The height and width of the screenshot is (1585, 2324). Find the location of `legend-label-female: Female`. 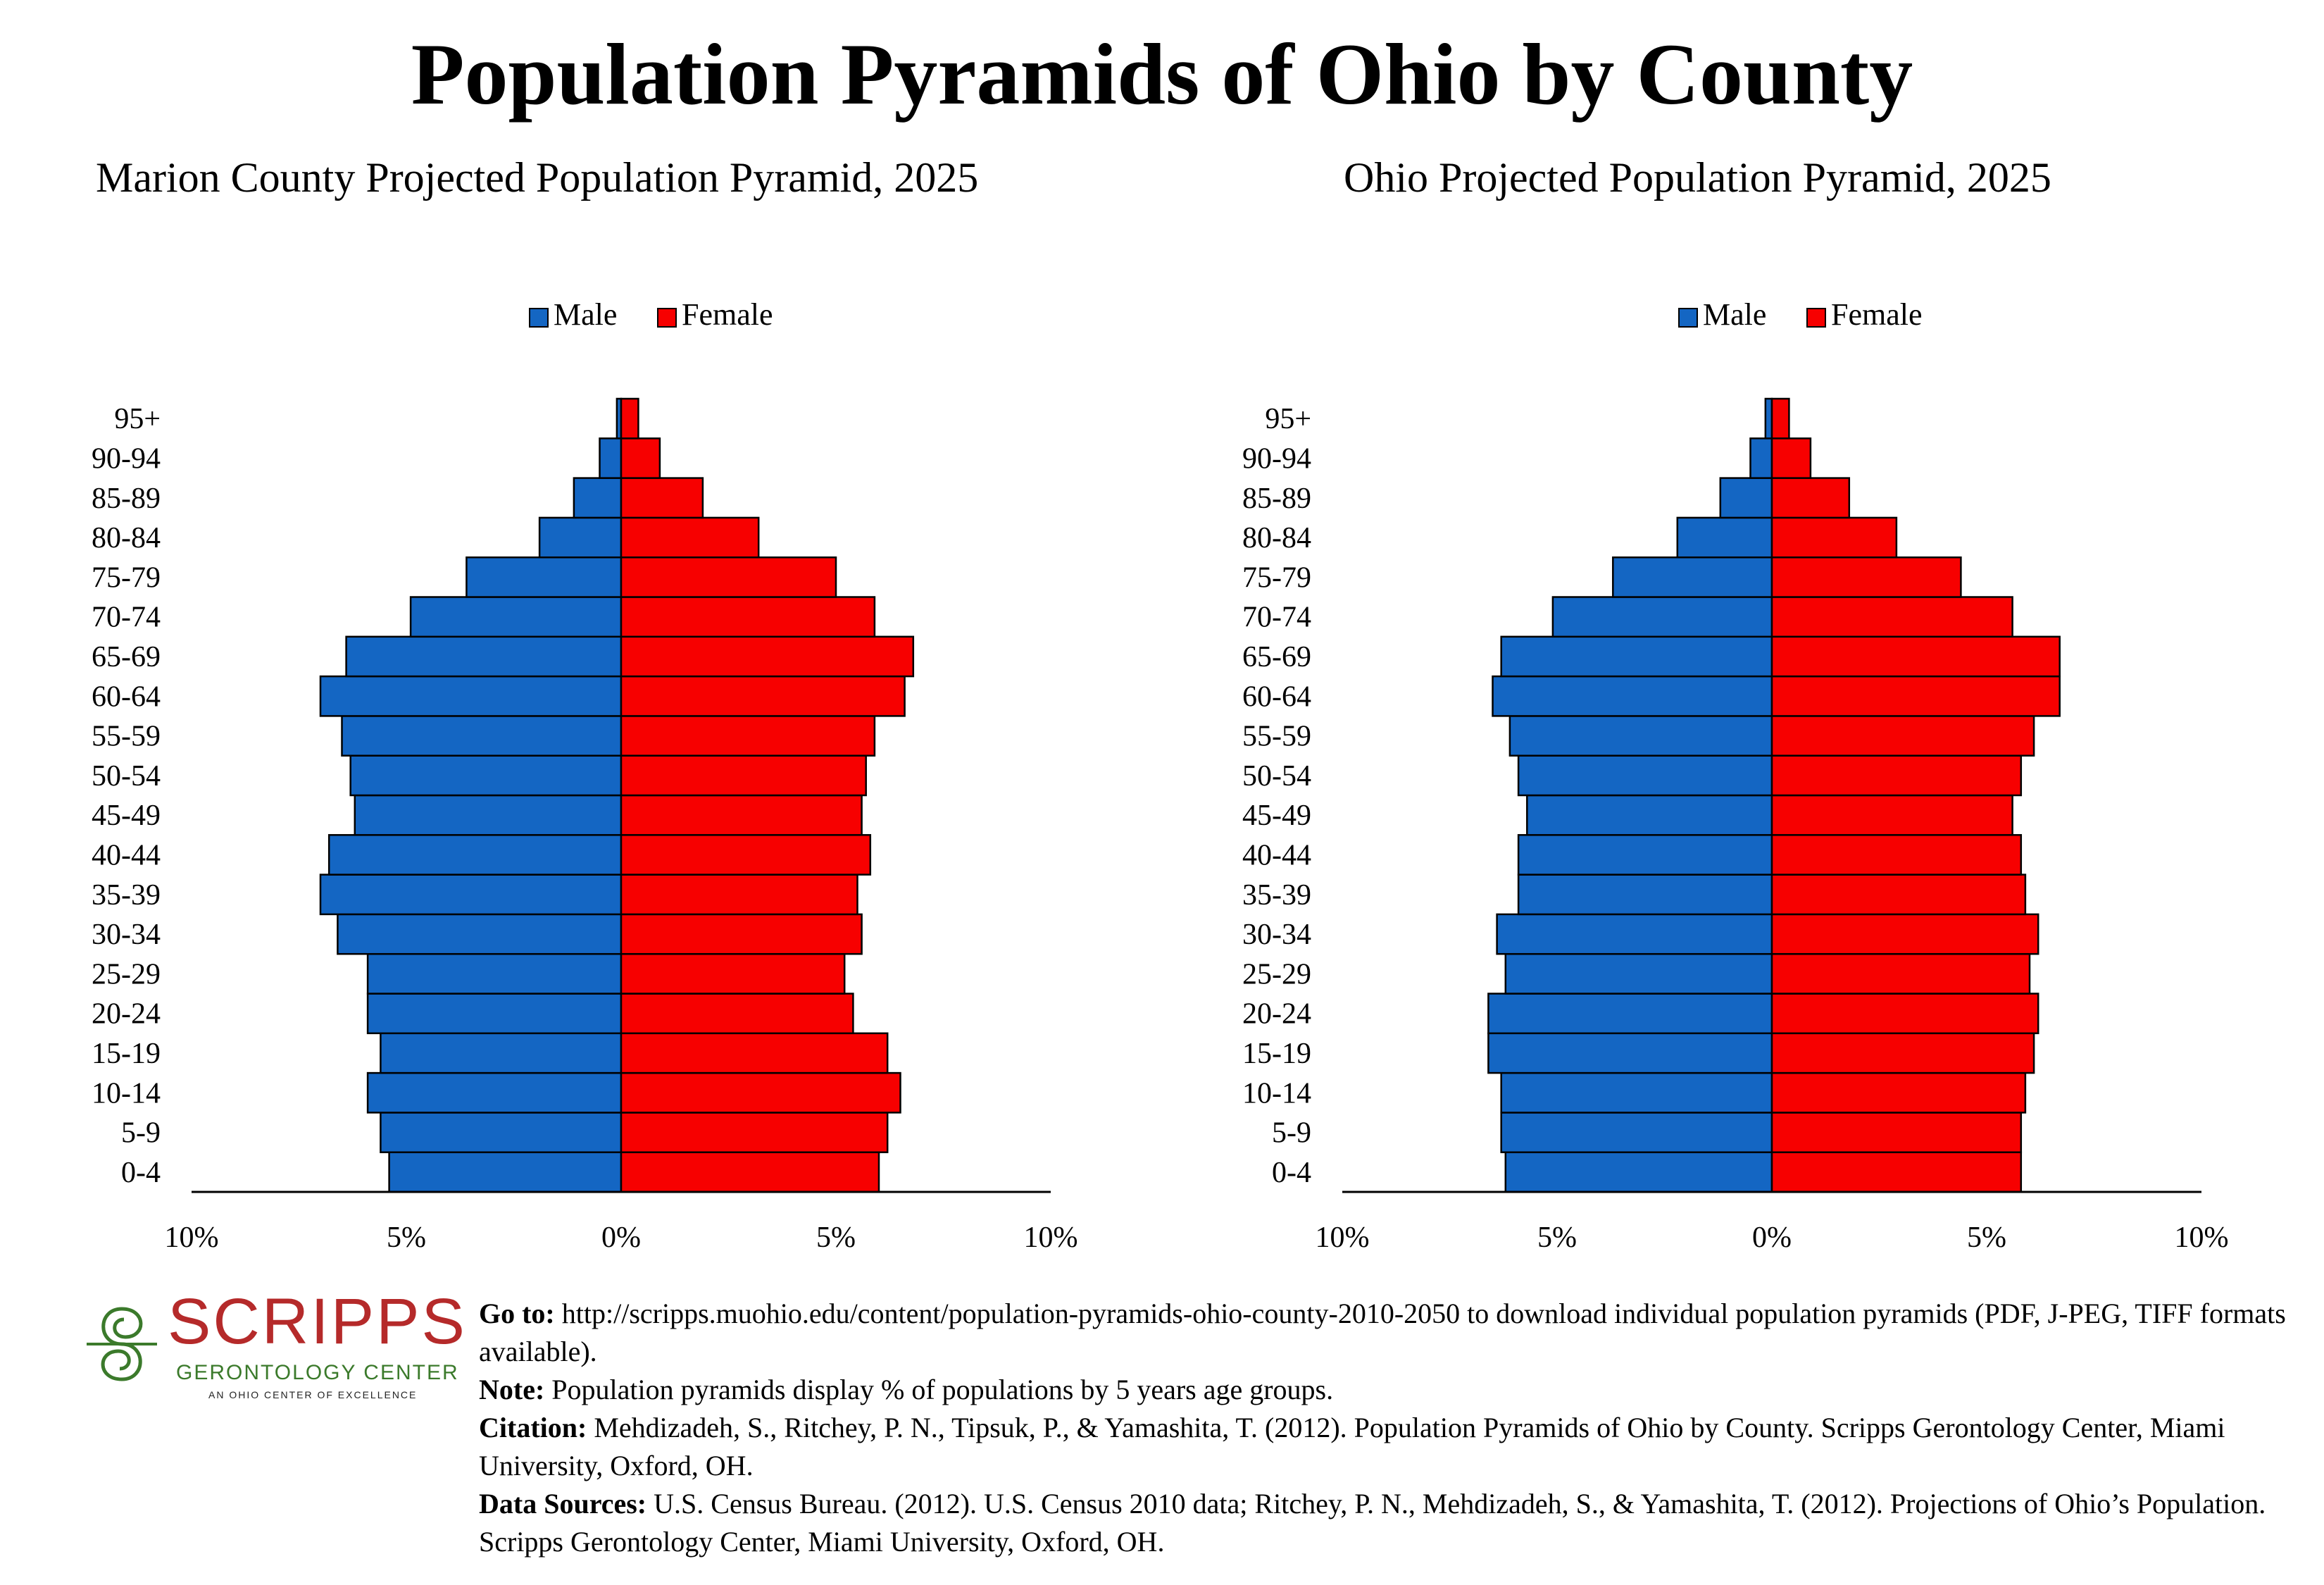

legend-label-female: Female is located at coordinates (1877, 314).